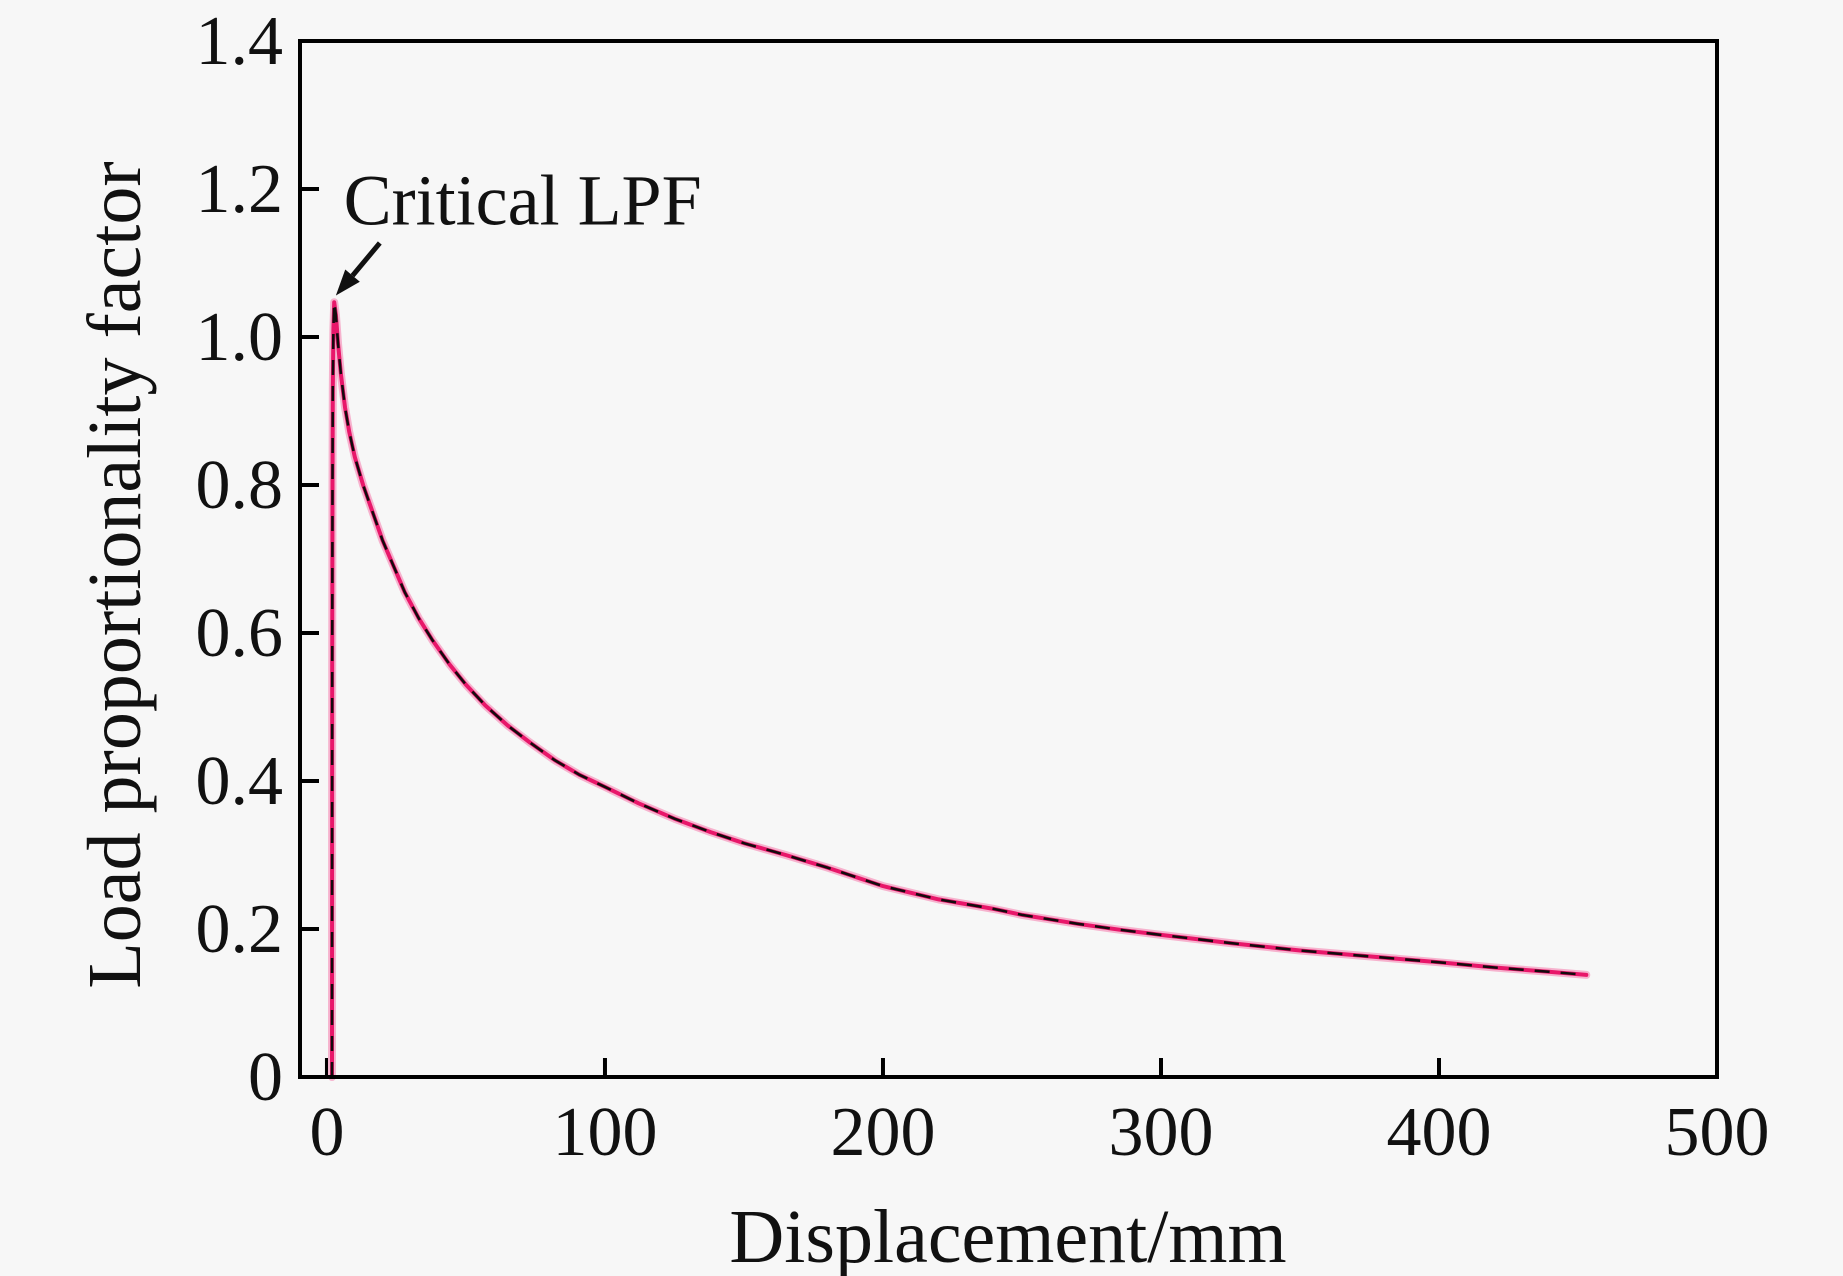  I want to click on annotation-critical-lpf: Critical LPF, so click(523, 201).